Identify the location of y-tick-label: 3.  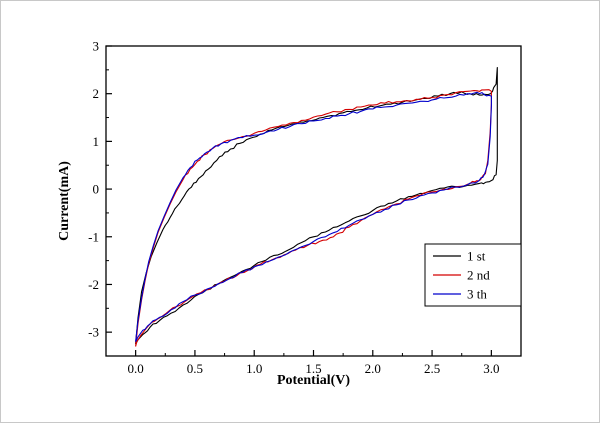
(96, 46).